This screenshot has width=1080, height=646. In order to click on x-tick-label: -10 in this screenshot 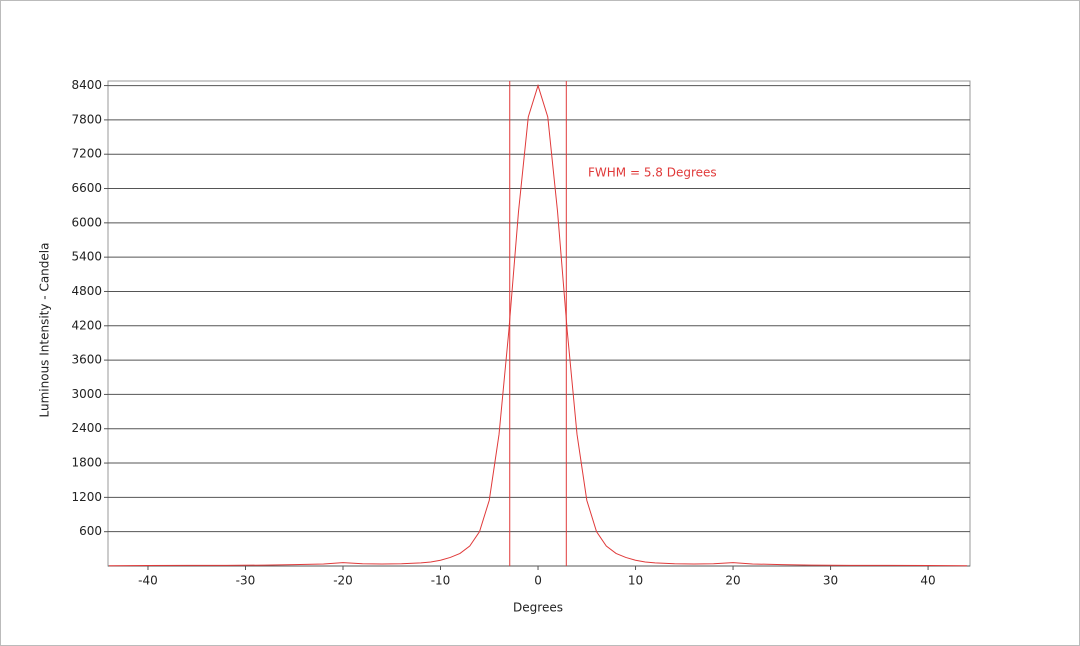, I will do `click(441, 581)`.